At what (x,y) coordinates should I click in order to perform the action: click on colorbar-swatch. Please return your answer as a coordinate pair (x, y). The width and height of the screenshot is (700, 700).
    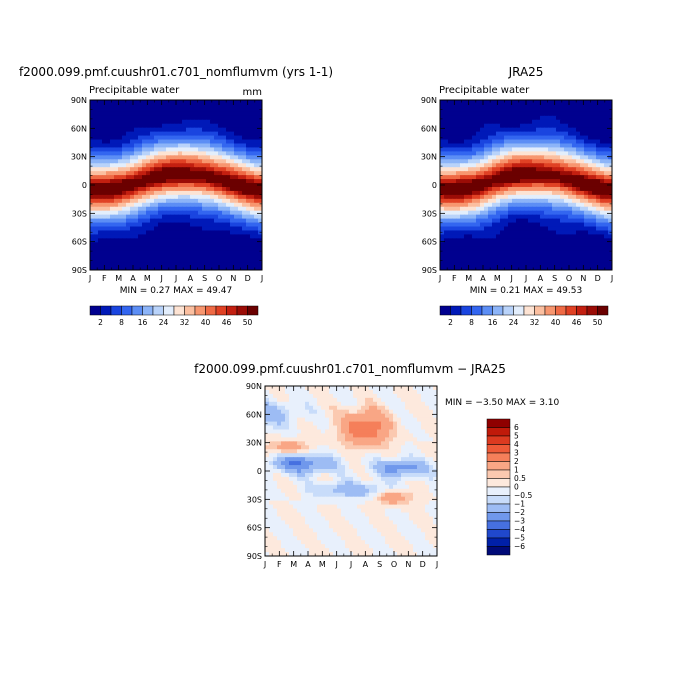
    Looking at the image, I should click on (561, 310).